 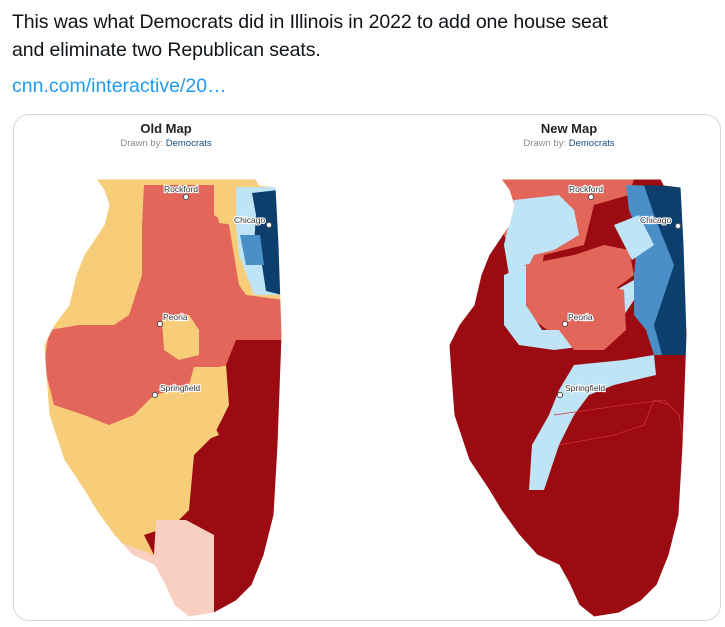 What do you see at coordinates (163, 305) in the screenshot?
I see `old-district-lean-rep-central` at bounding box center [163, 305].